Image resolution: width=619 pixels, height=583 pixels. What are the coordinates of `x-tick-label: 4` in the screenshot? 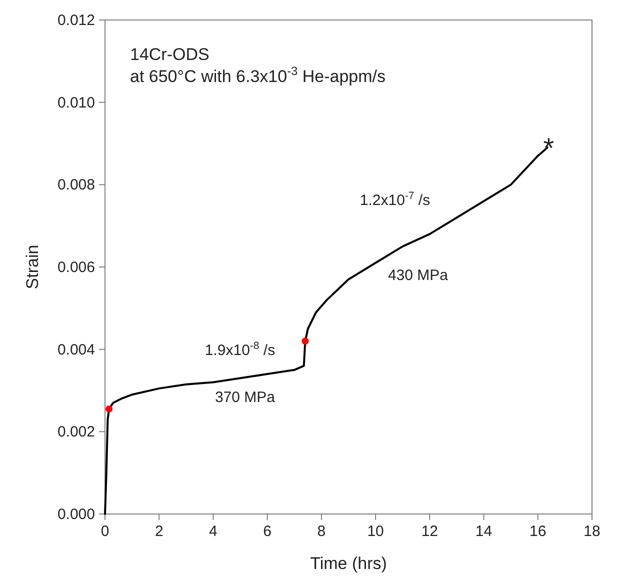 It's located at (213, 531).